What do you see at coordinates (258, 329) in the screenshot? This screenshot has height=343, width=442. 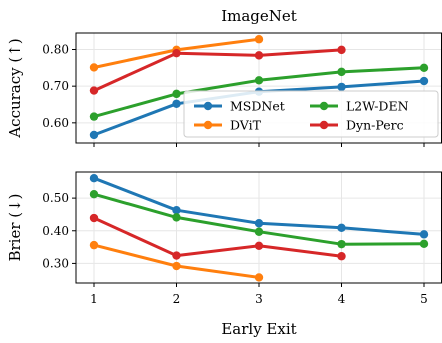 I see `x-axis-label: Early Exit` at bounding box center [258, 329].